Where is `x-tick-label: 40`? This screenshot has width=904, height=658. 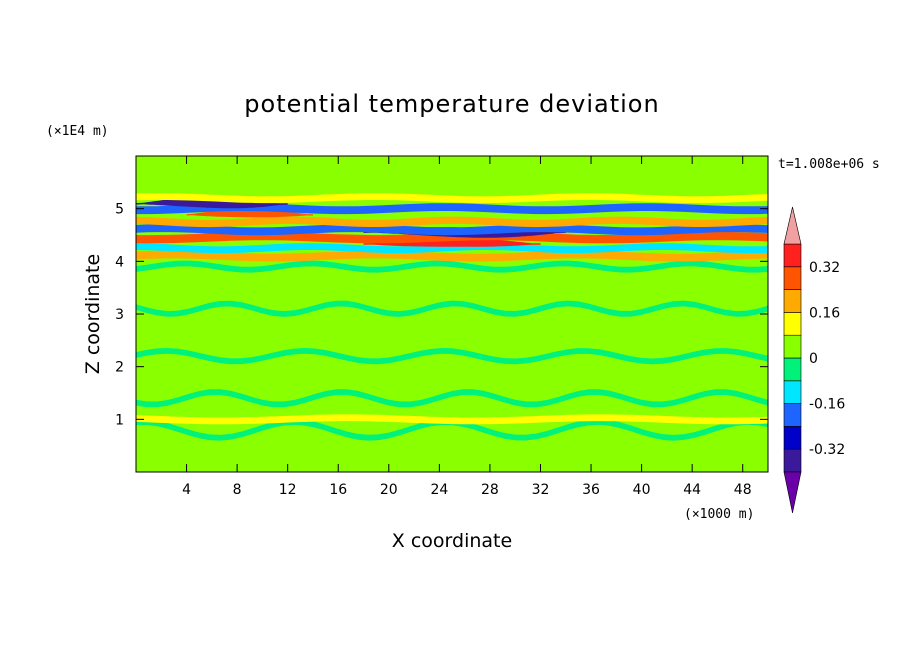
x-tick-label: 40 is located at coordinates (642, 490).